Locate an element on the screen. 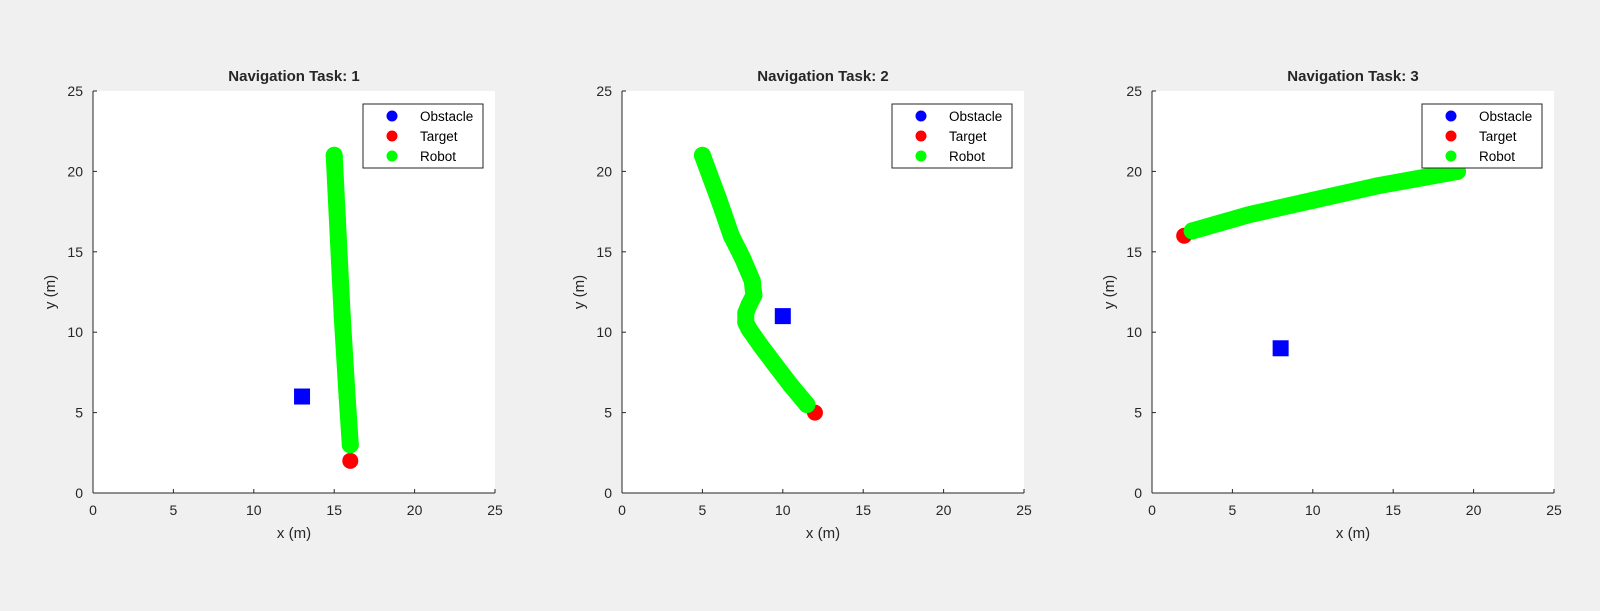 Image resolution: width=1600 pixels, height=611 pixels. chart-title: Navigation Task: 1 is located at coordinates (293, 76).